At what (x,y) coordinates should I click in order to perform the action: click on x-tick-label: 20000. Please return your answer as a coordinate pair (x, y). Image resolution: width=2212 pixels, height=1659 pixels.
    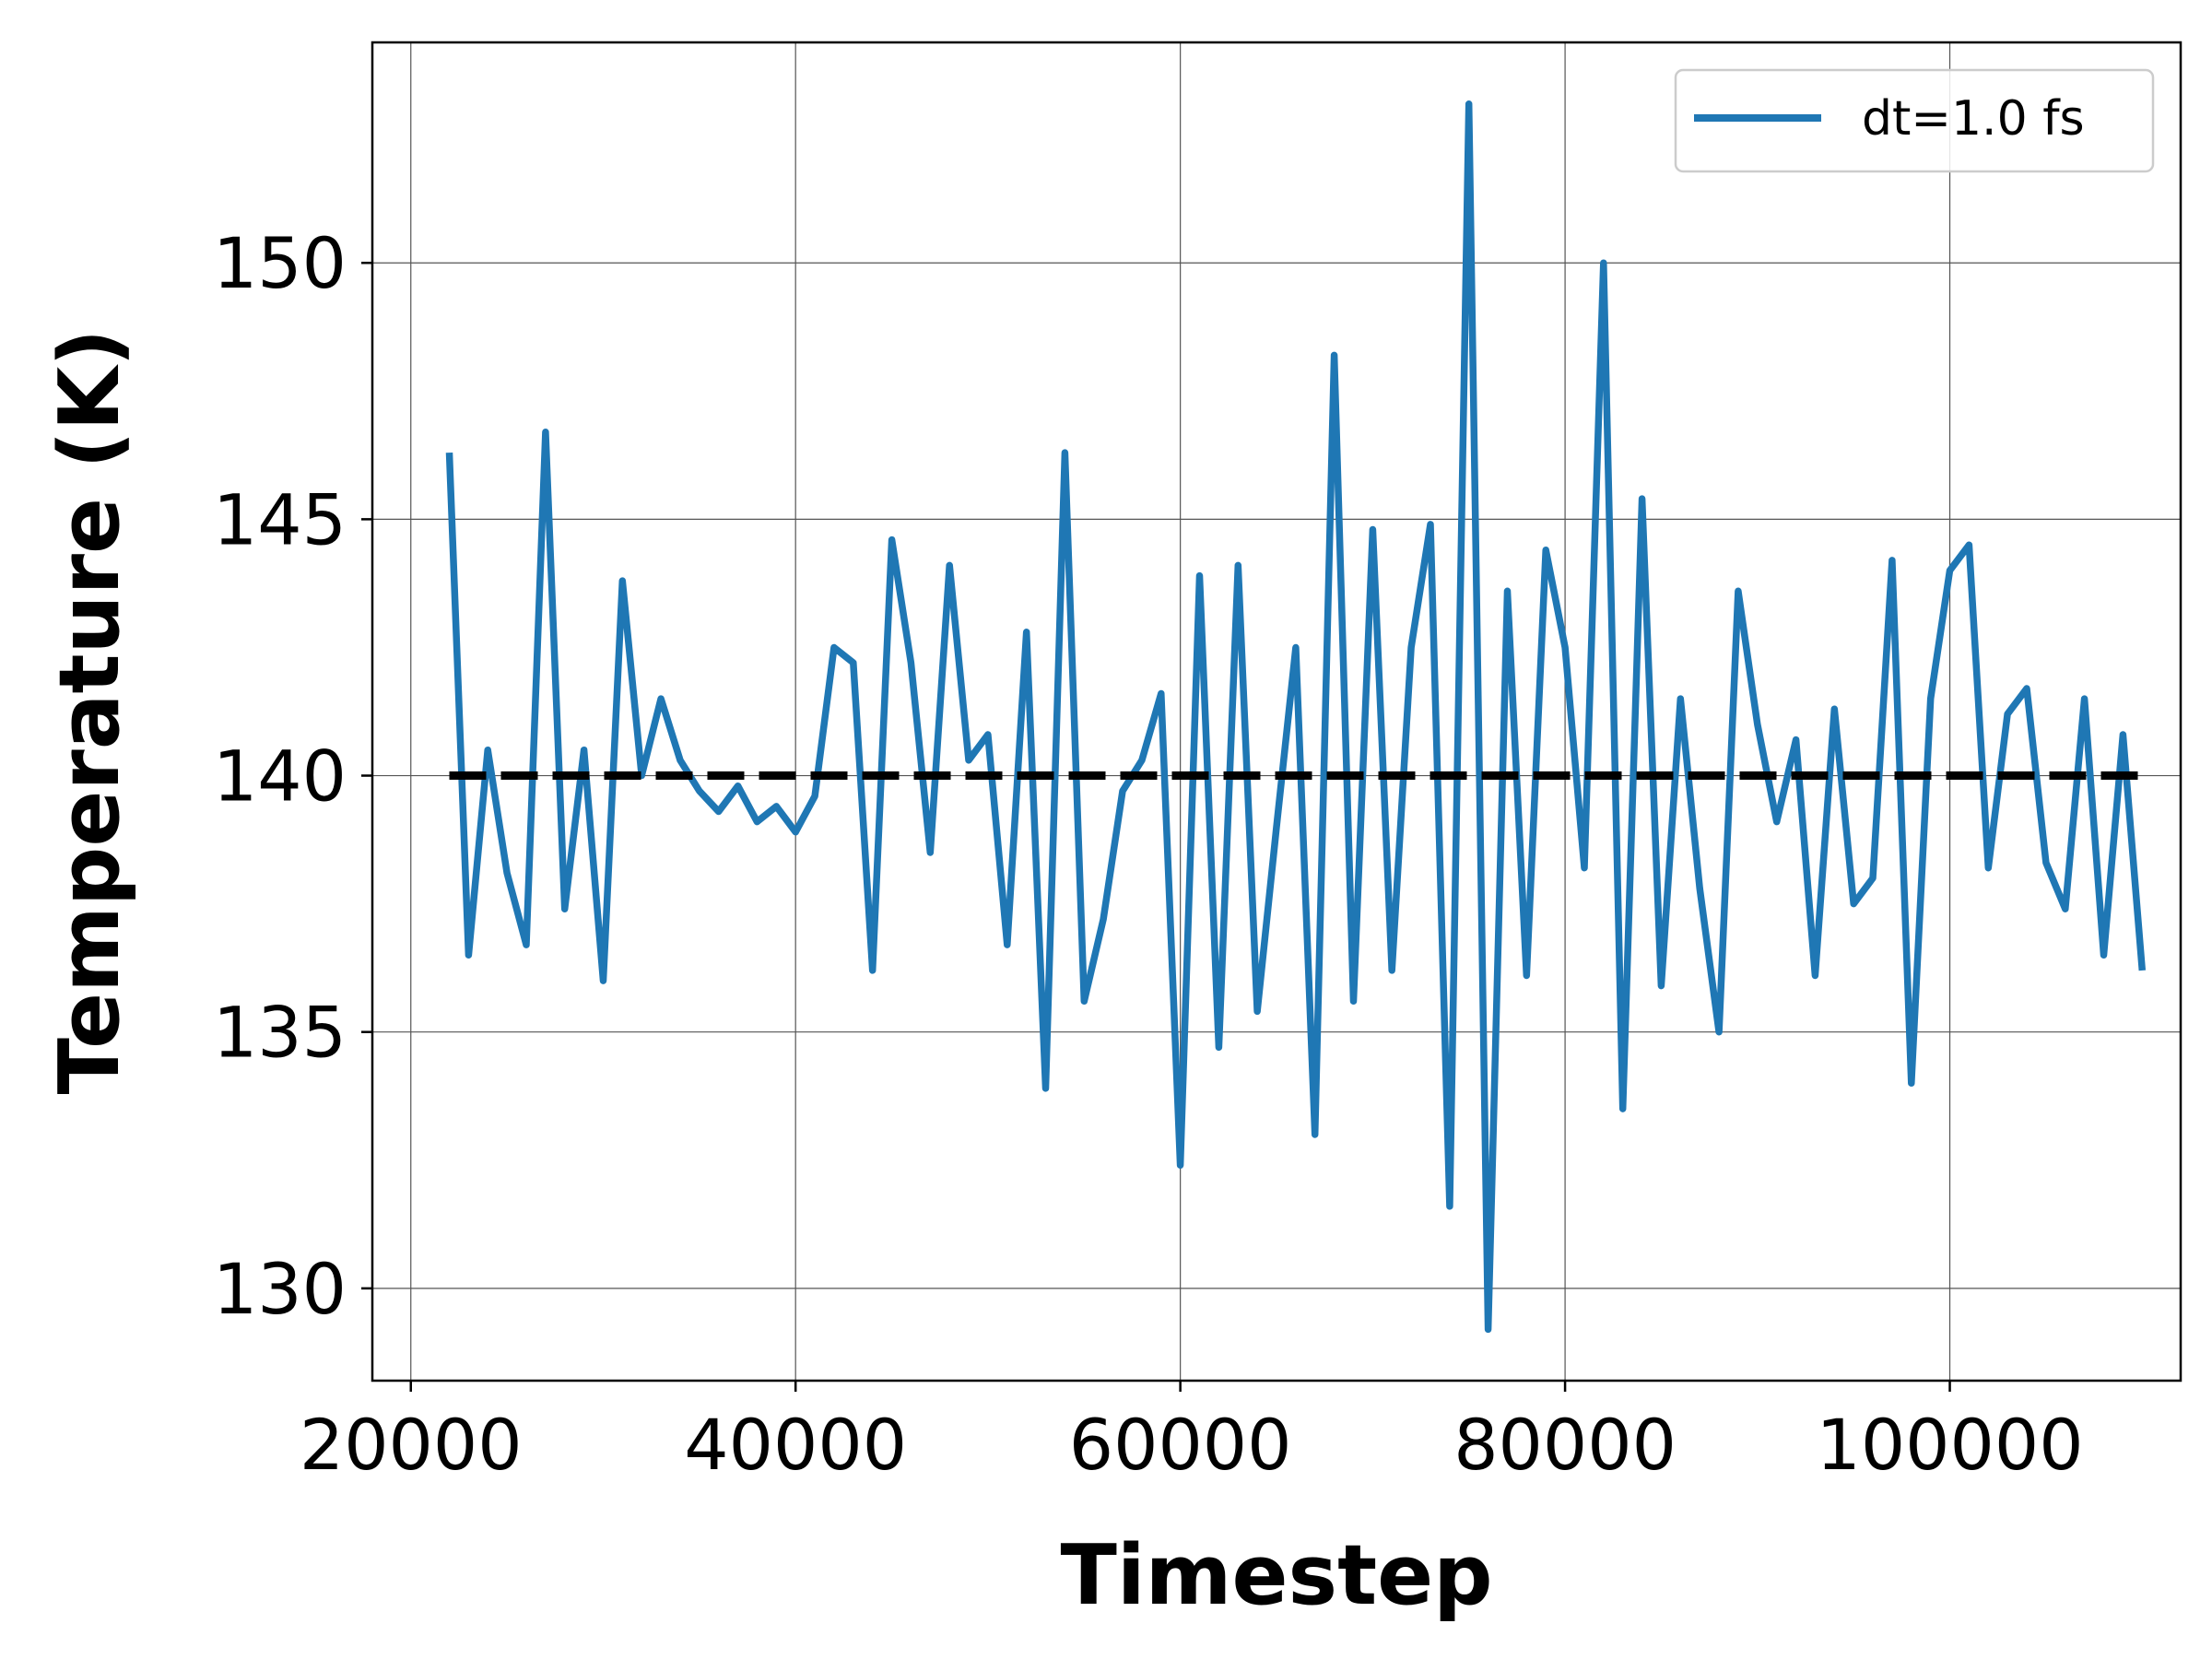
    Looking at the image, I should click on (411, 1445).